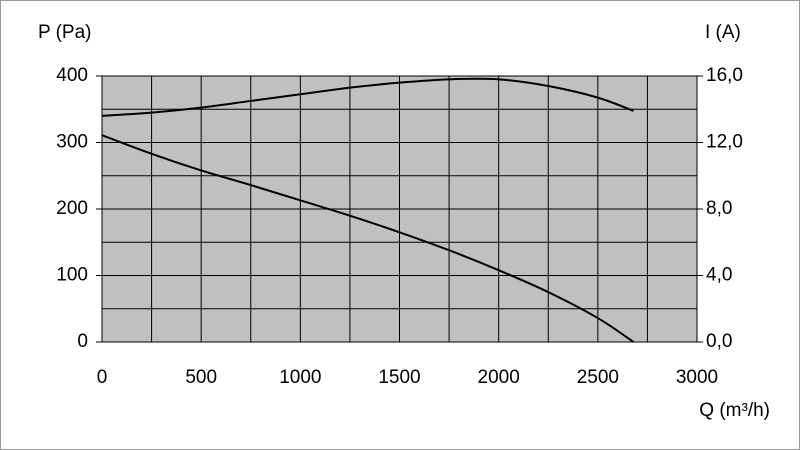 This screenshot has height=450, width=800. What do you see at coordinates (723, 32) in the screenshot?
I see `y2-axis-title: I (A)` at bounding box center [723, 32].